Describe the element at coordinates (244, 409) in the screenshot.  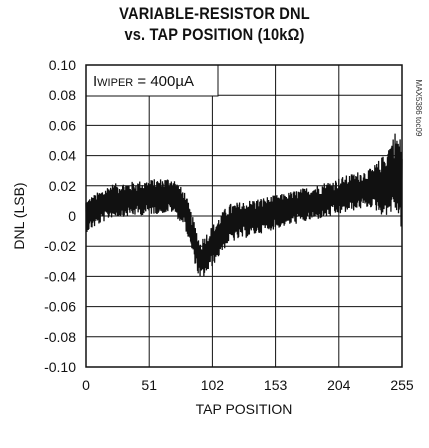
I see `x-axis-title: TAP POSITION` at that location.